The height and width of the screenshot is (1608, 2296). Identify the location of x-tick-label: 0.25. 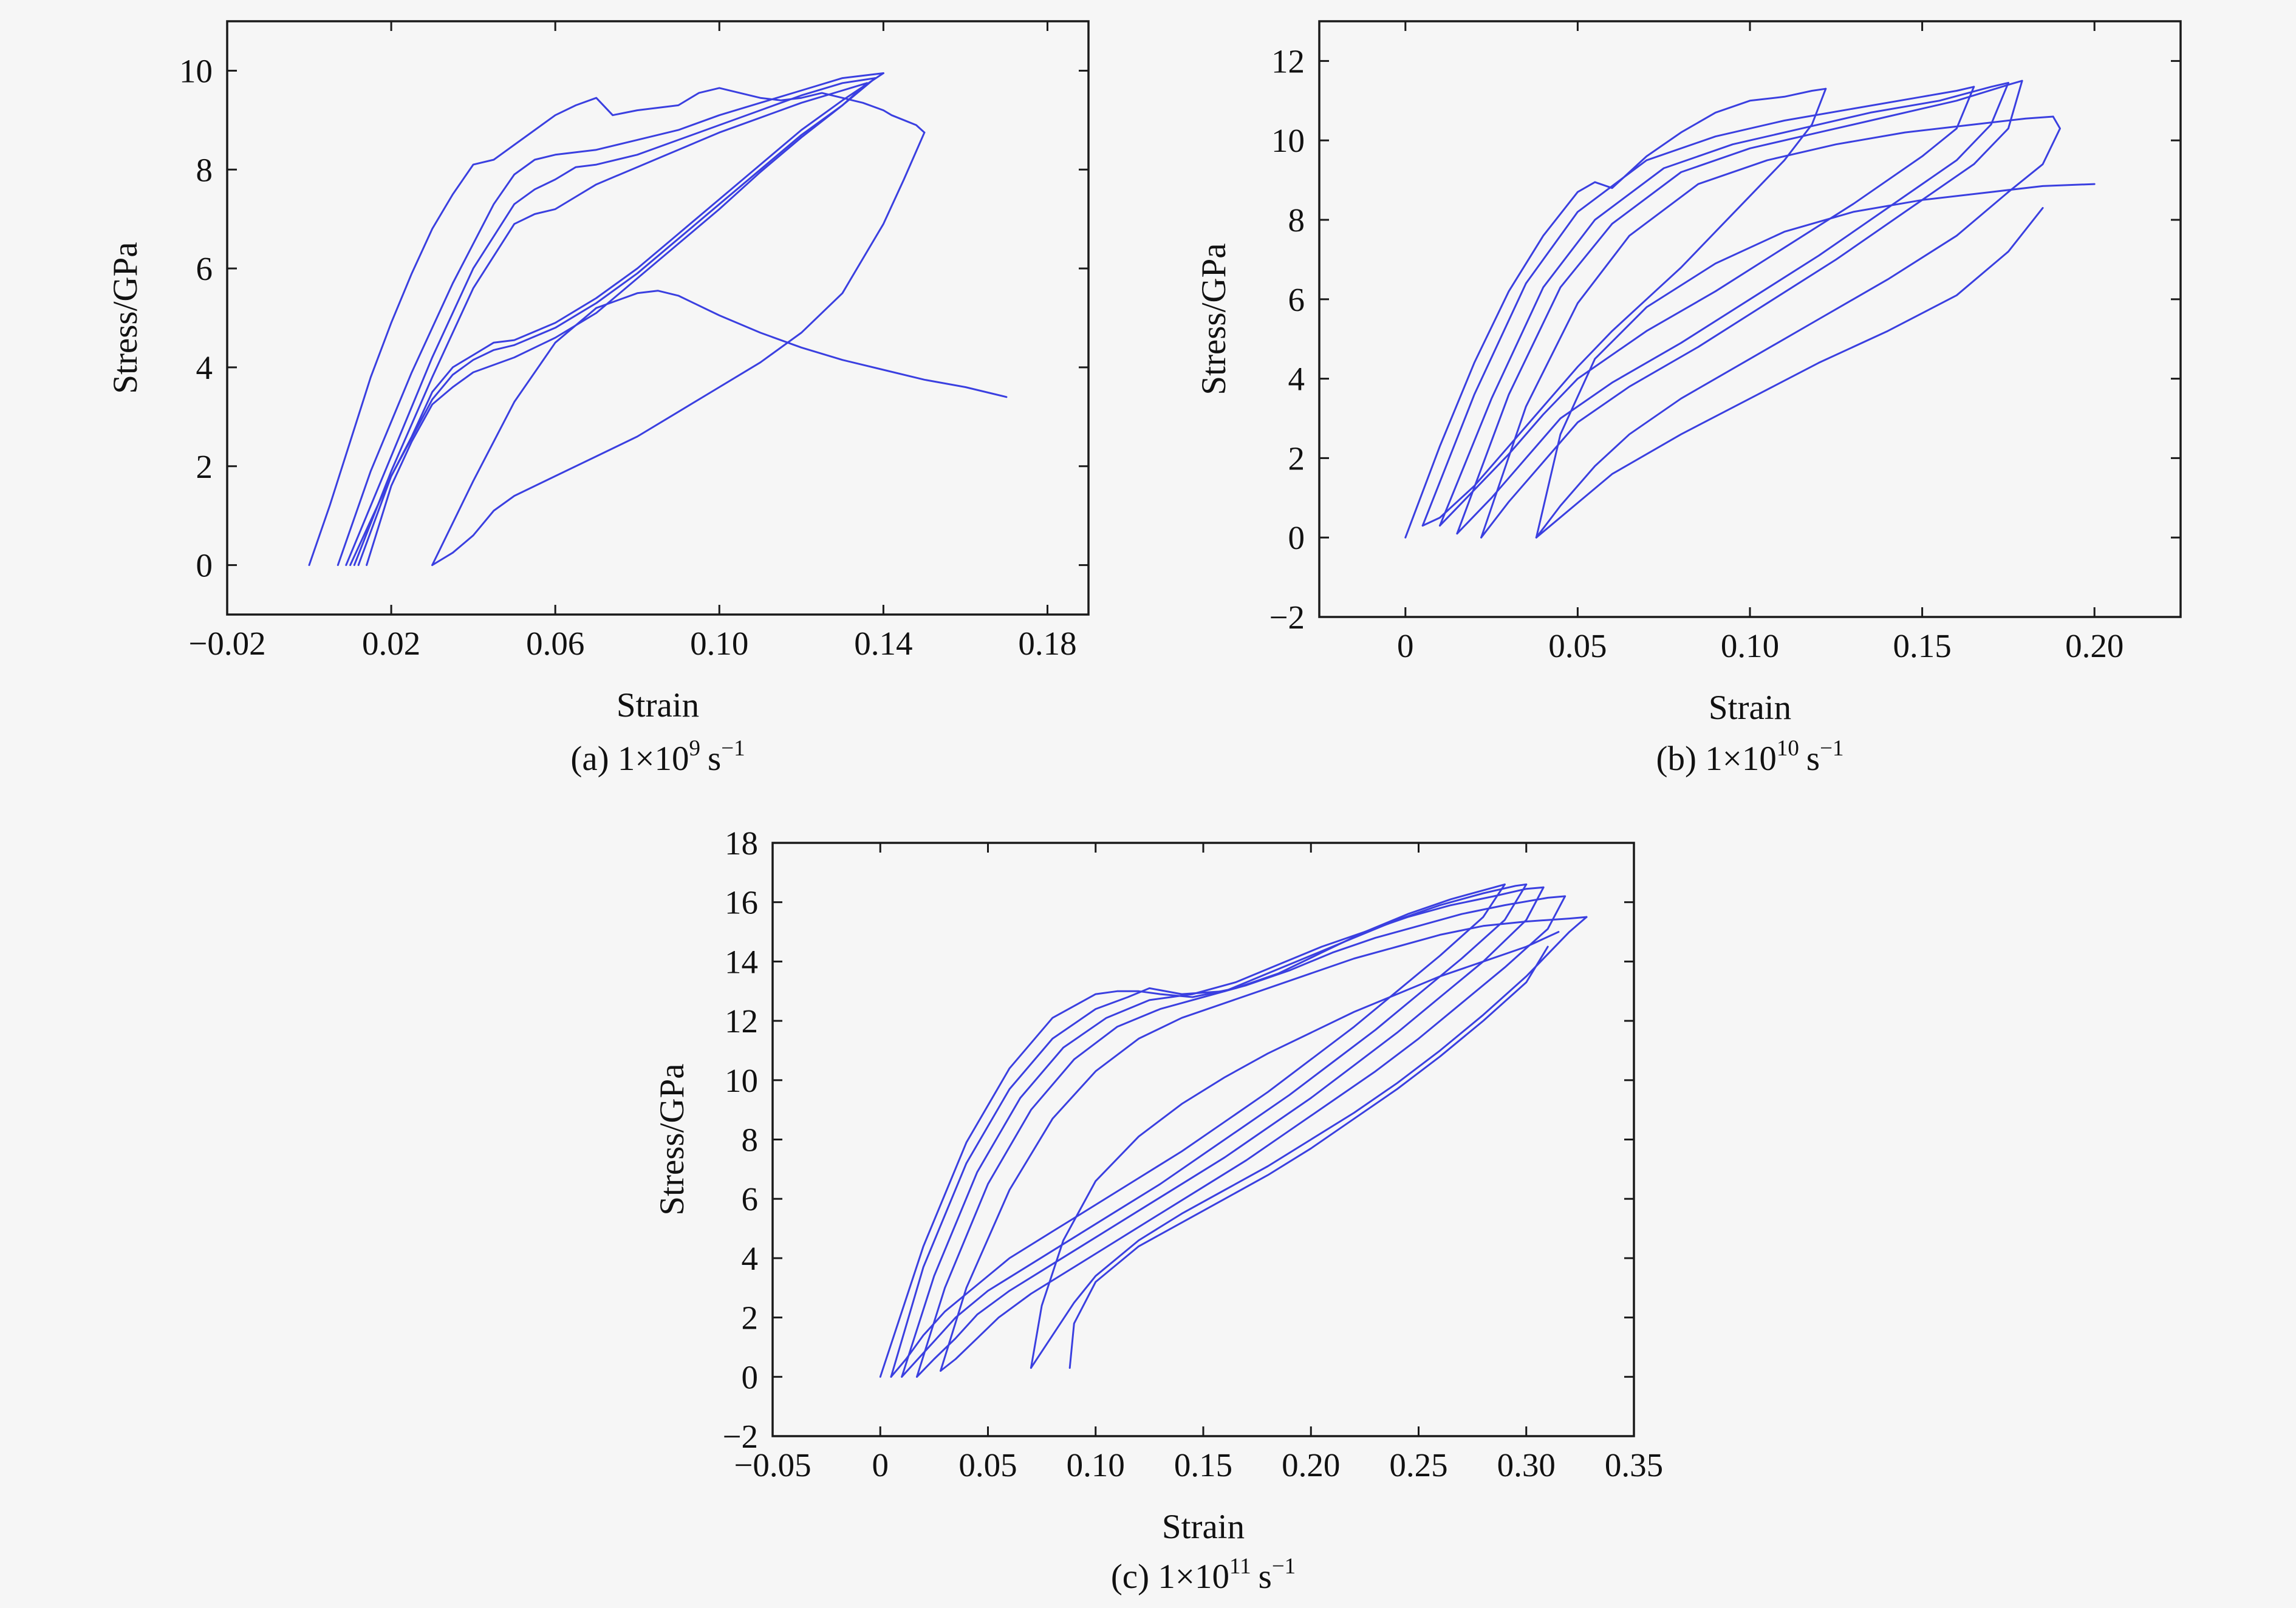
(1418, 1465).